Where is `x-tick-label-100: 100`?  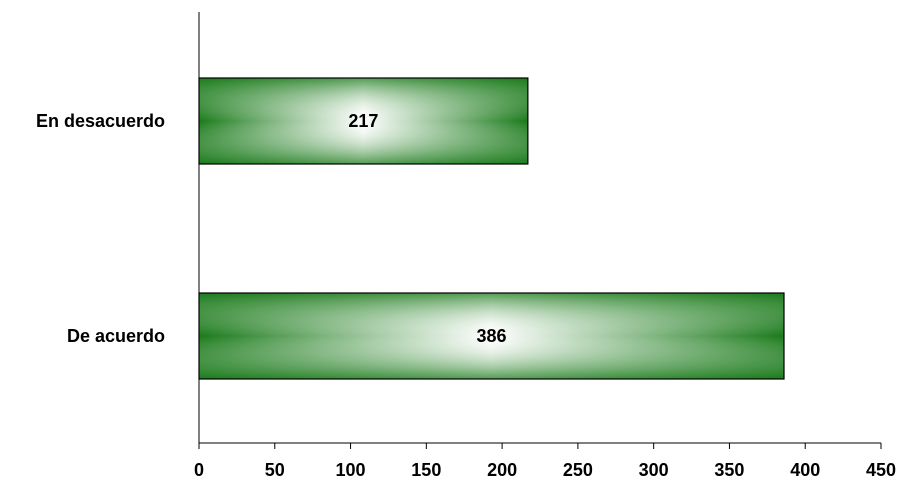
x-tick-label-100: 100 is located at coordinates (351, 470).